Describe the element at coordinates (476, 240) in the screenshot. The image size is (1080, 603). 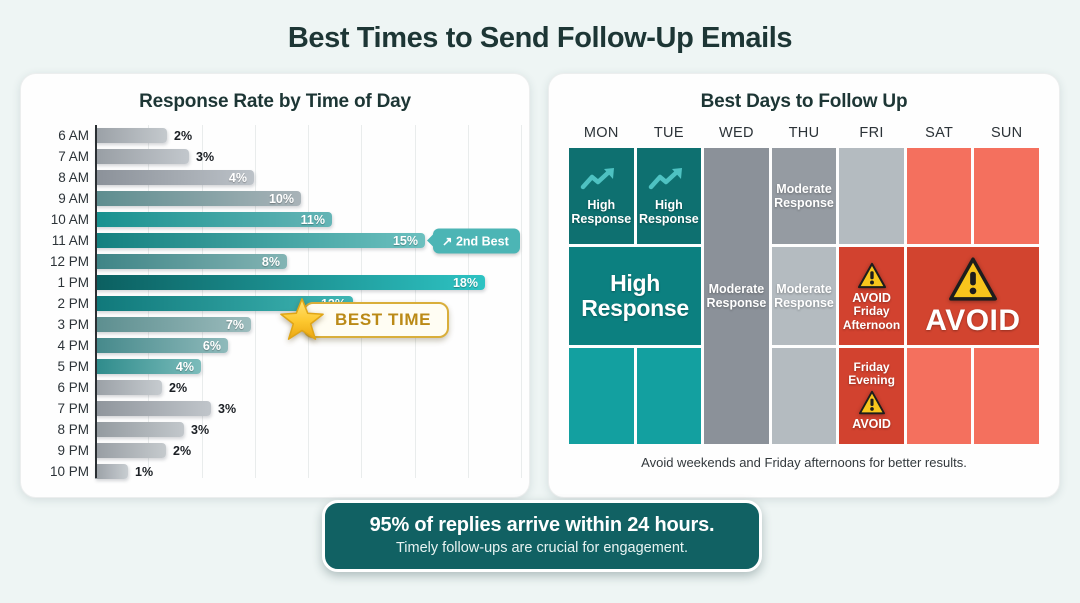
I see `second-best-badge: ↗ 2nd Best` at that location.